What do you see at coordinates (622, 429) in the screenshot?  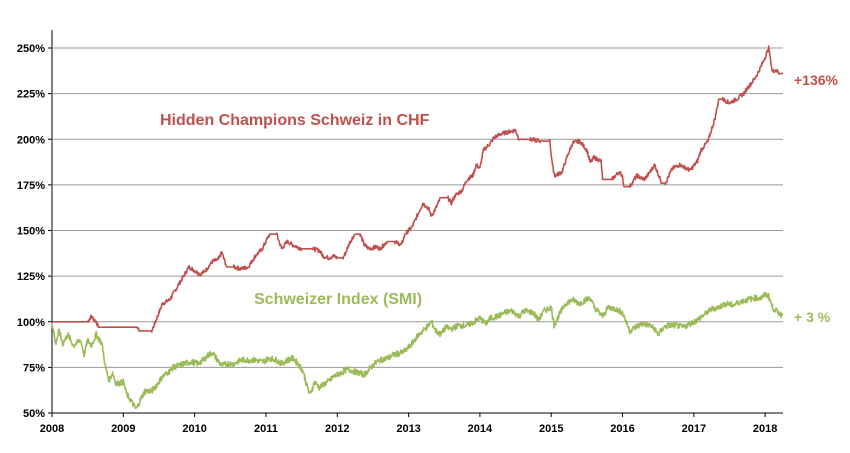 I see `x-tick-label: 2016` at bounding box center [622, 429].